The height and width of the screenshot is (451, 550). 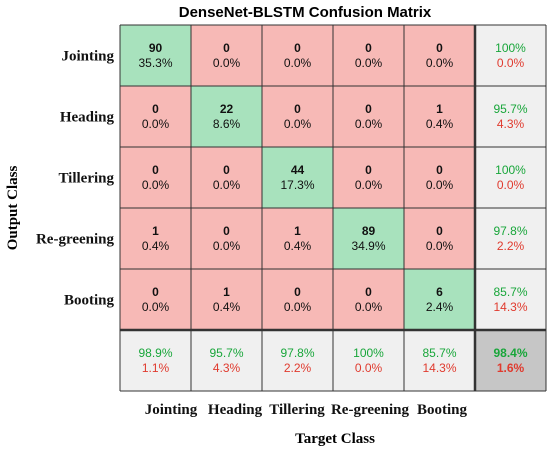 What do you see at coordinates (442, 410) in the screenshot?
I see `column-label: Booting` at bounding box center [442, 410].